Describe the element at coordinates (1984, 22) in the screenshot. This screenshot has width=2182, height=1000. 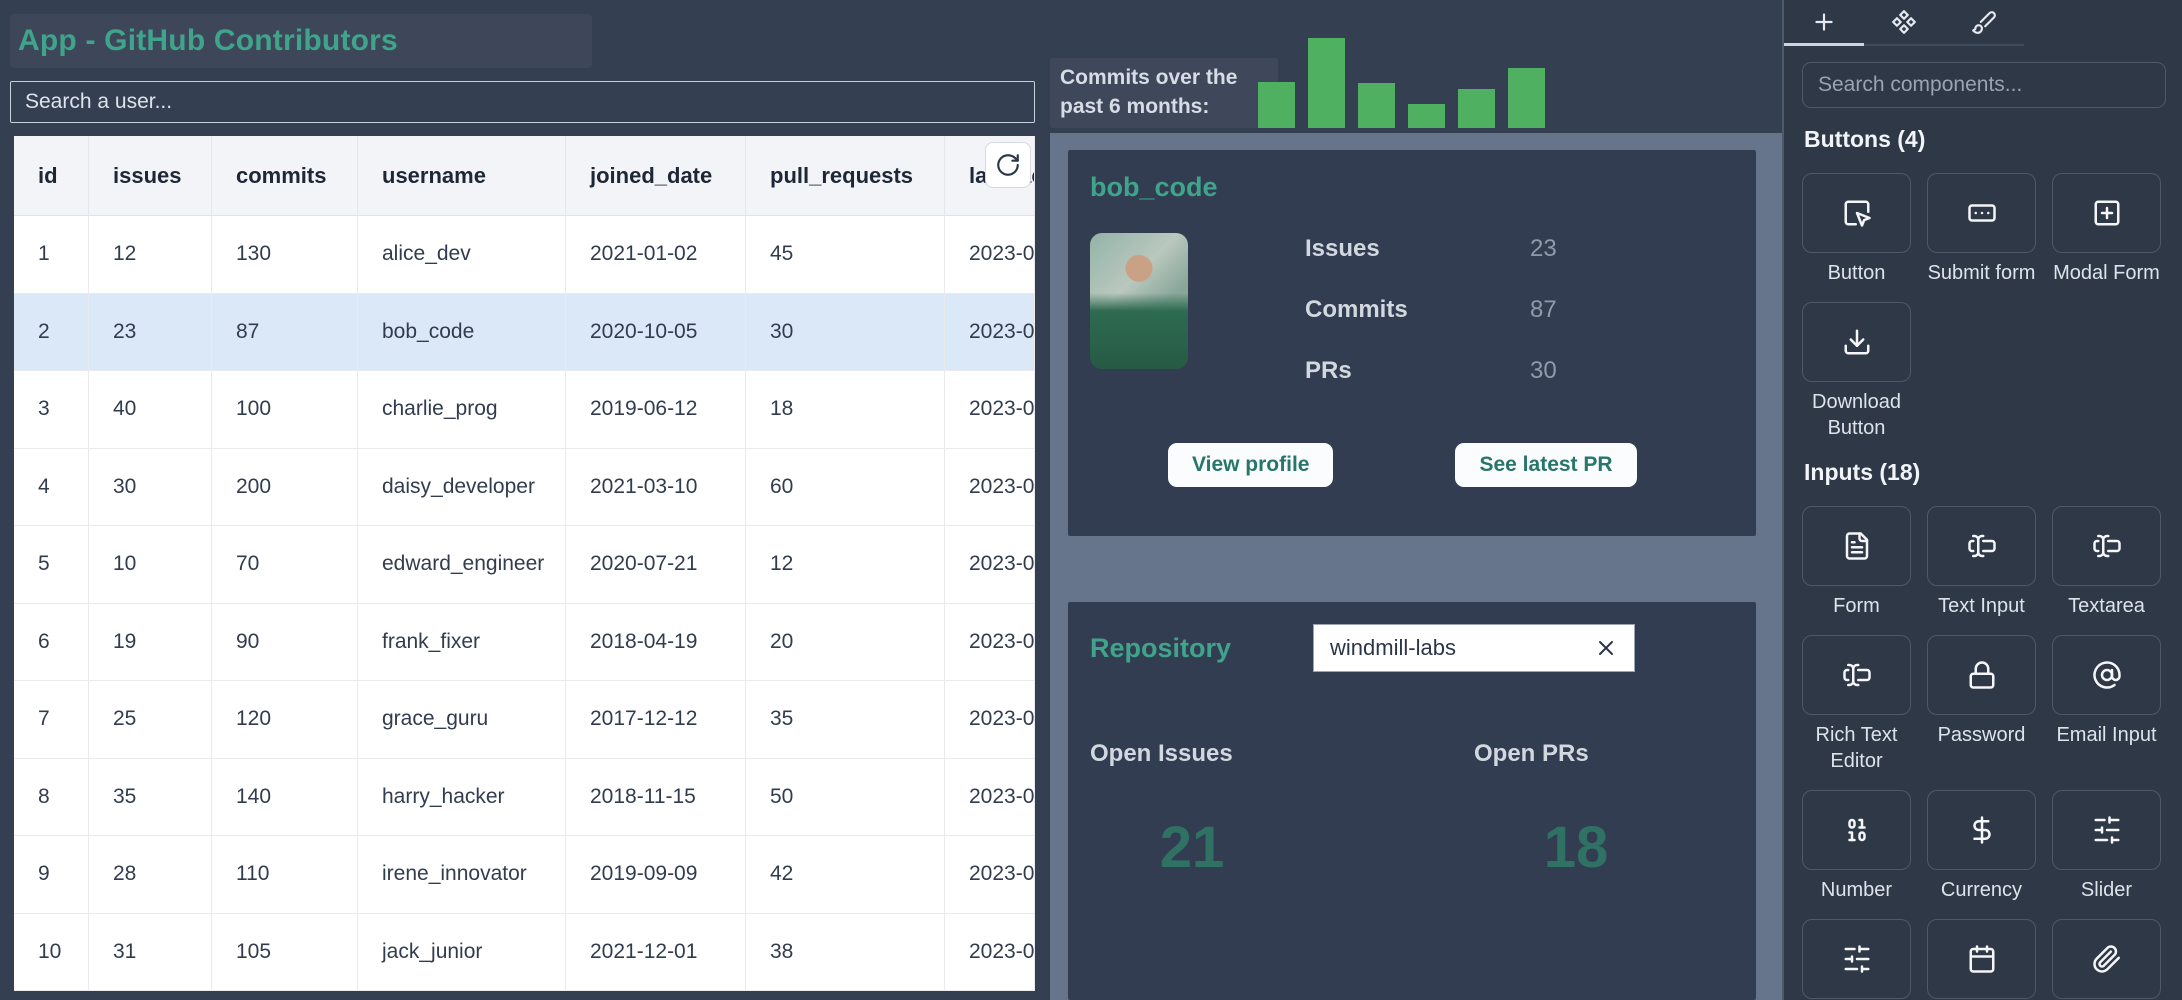
I see `tab-brush` at that location.